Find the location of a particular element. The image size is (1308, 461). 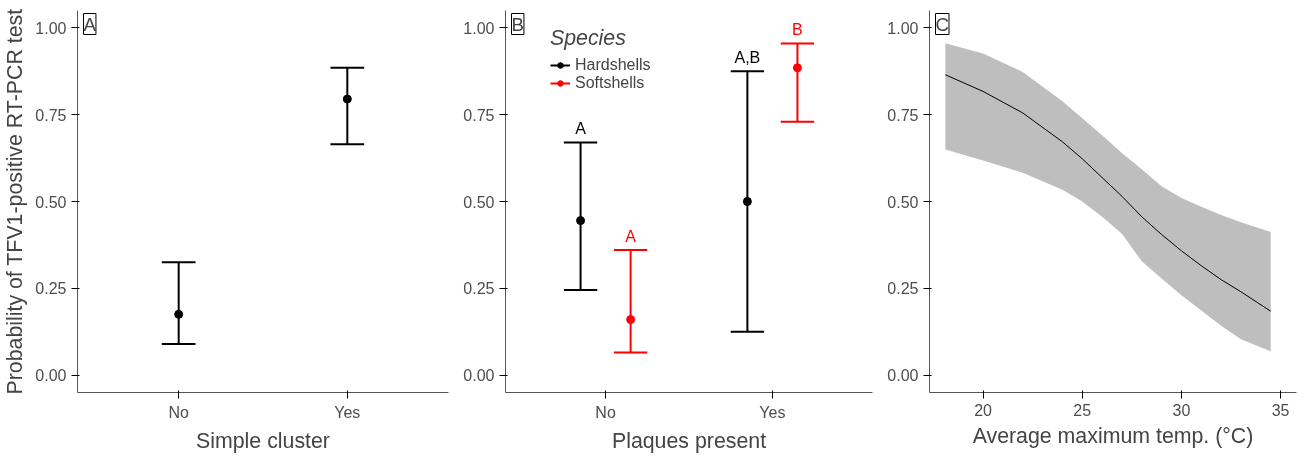

legend-label: Softshells is located at coordinates (610, 83).